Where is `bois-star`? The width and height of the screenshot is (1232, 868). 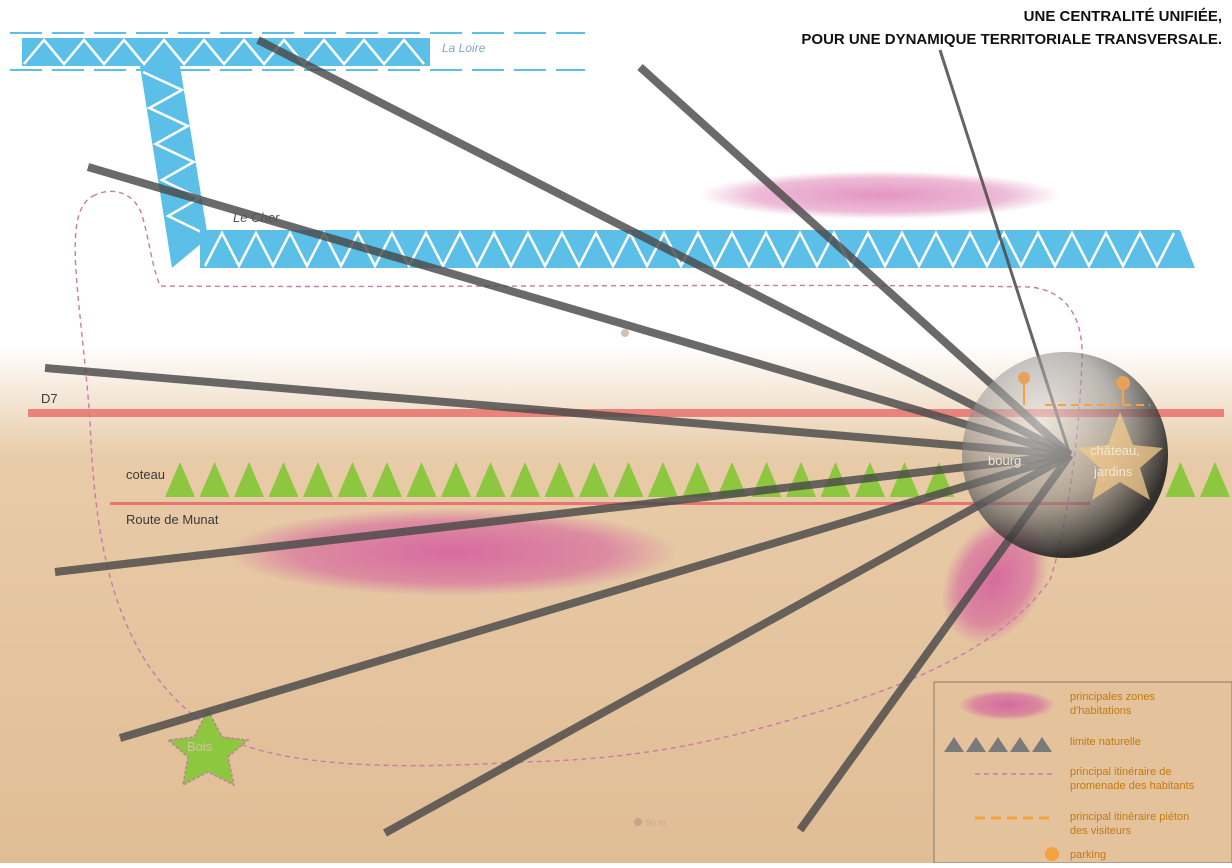
bois-star is located at coordinates (208, 747).